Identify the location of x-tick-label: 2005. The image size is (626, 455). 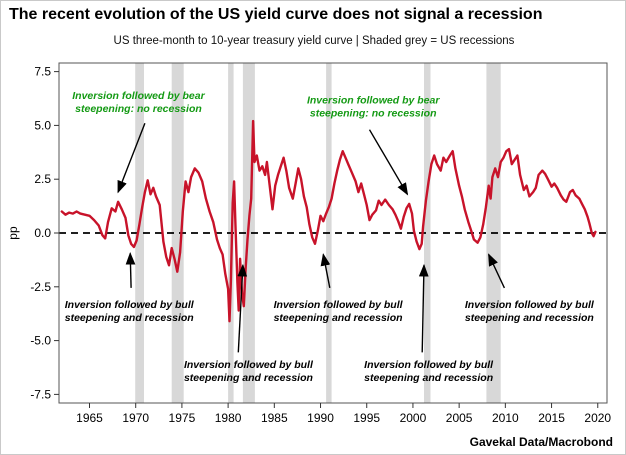
(459, 418).